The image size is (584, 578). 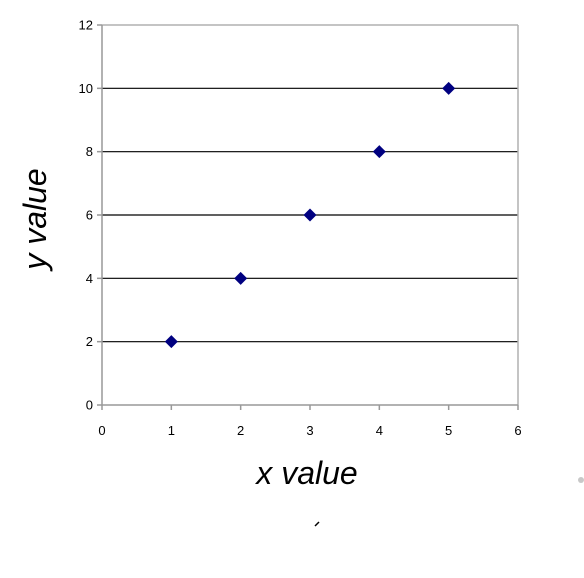 What do you see at coordinates (89, 215) in the screenshot?
I see `y-tick-label-6: 6` at bounding box center [89, 215].